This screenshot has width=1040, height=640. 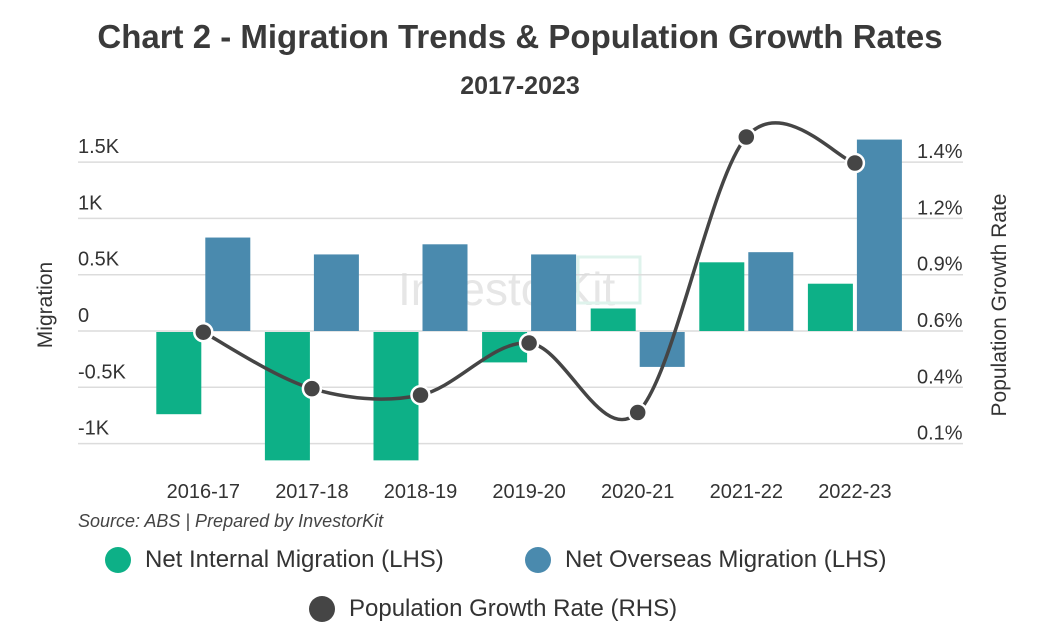 I want to click on y-tick-label: -0.5K, so click(x=102, y=372).